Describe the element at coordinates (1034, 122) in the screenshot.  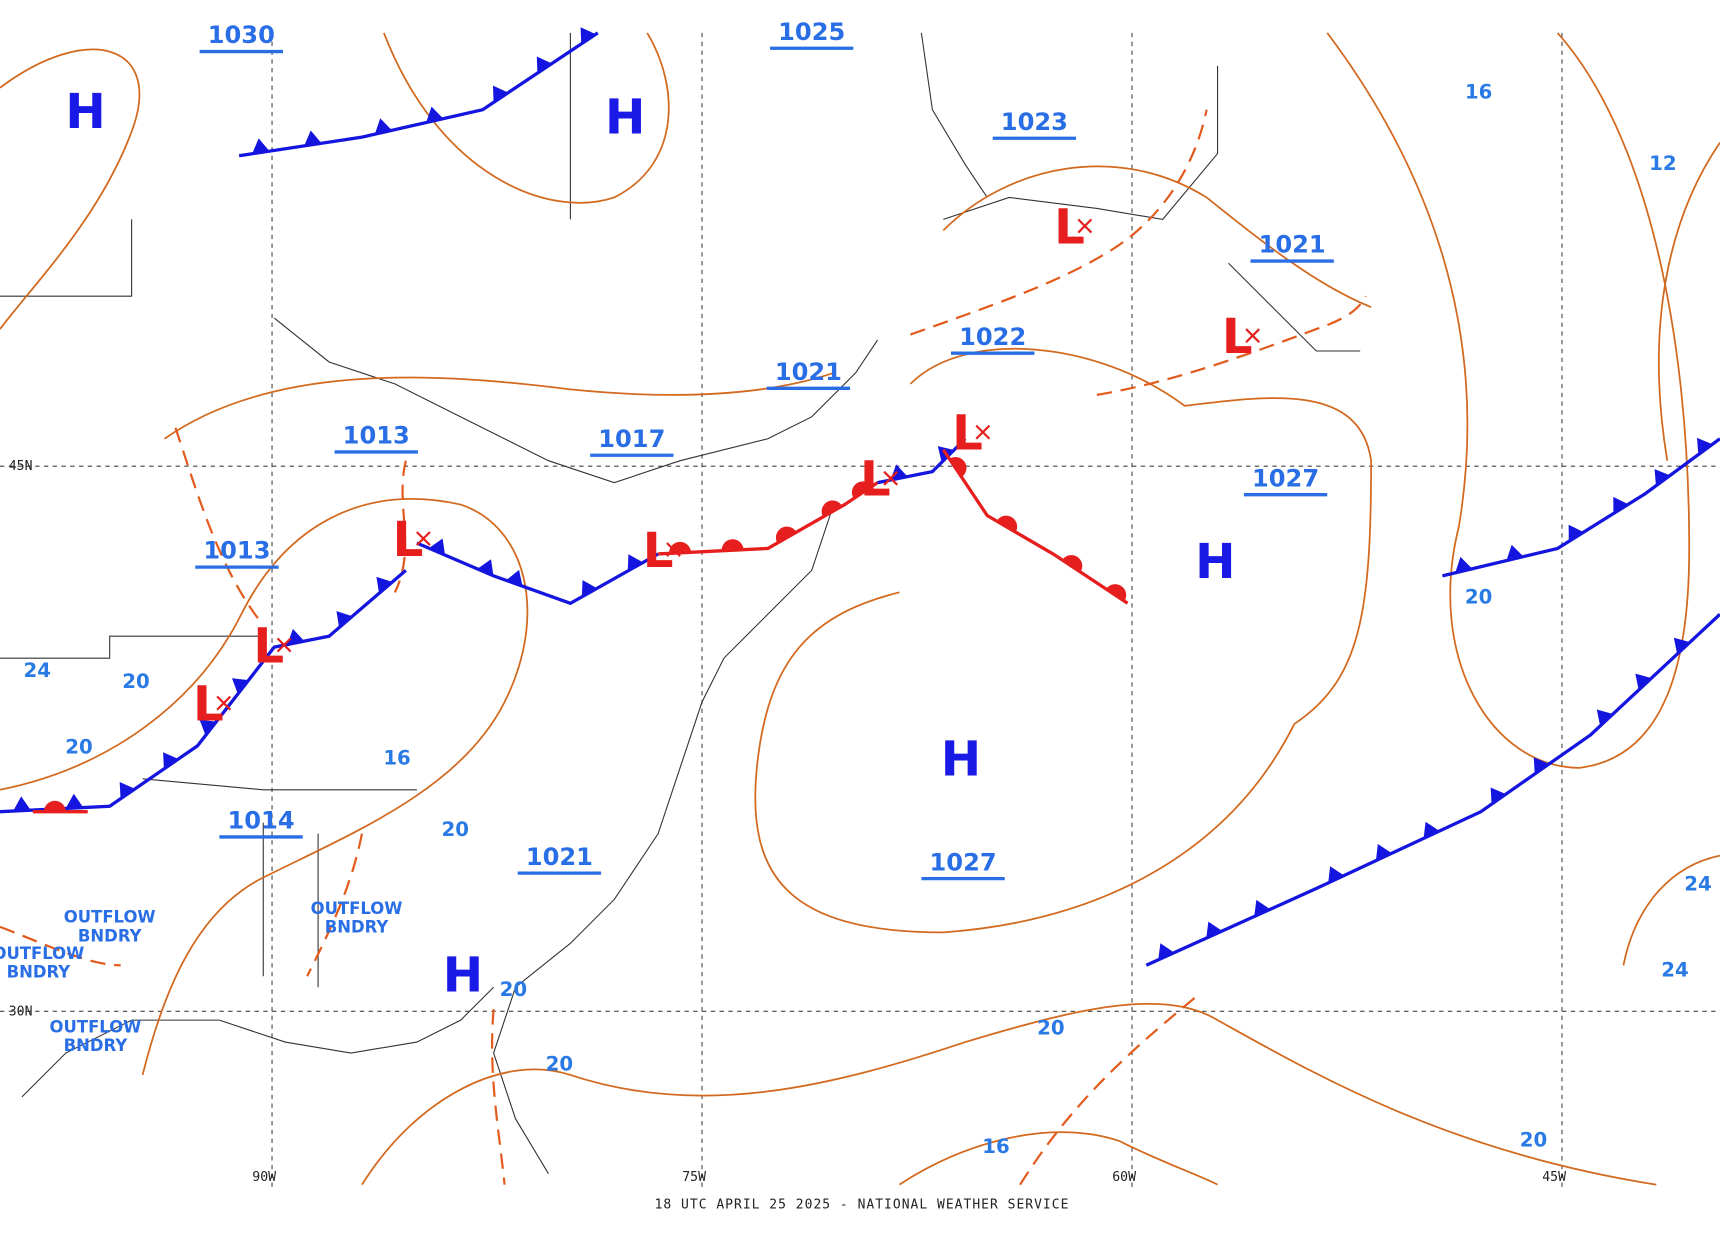
I see `isobar-label: 1023` at that location.